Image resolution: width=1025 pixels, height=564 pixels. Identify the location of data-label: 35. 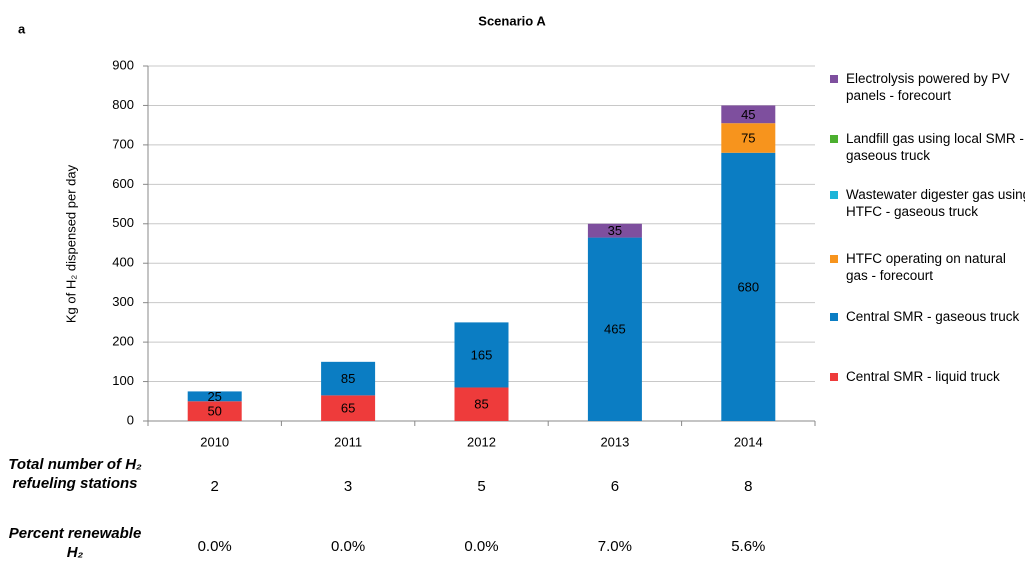
(615, 230).